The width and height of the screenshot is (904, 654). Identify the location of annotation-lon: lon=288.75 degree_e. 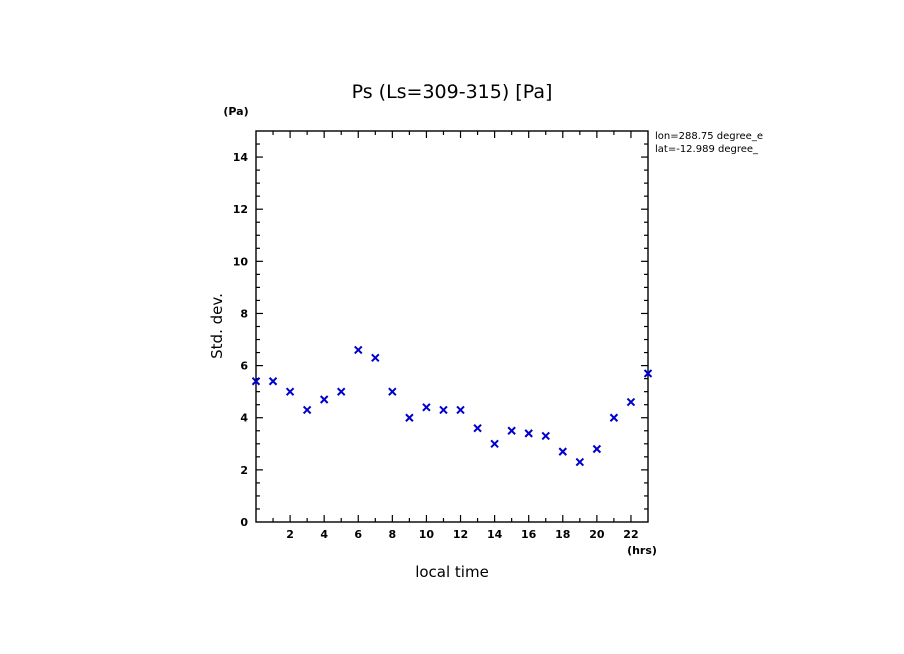
(709, 136).